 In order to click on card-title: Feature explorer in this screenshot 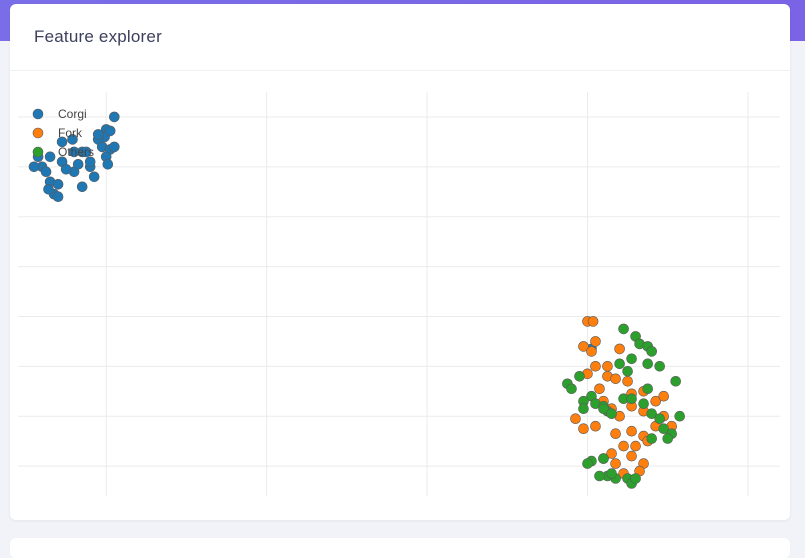, I will do `click(98, 36)`.